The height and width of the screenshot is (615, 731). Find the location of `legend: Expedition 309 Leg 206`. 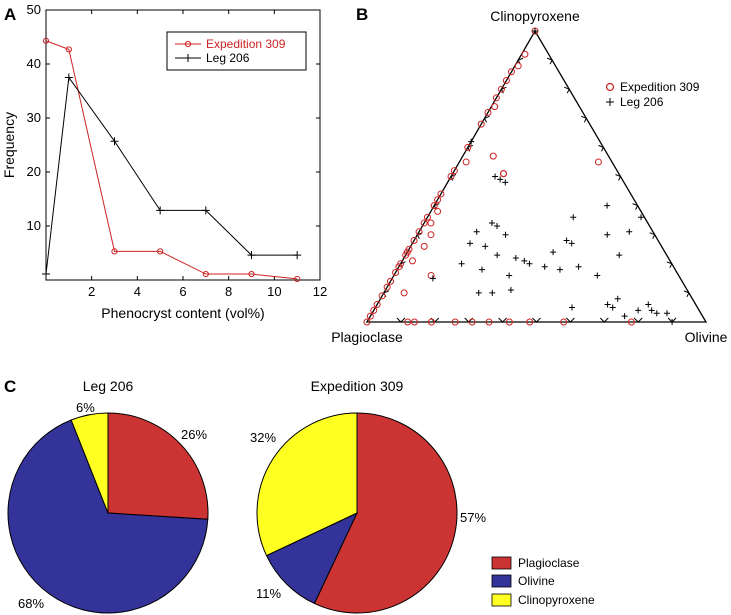

legend: Expedition 309 Leg 206 is located at coordinates (236, 51).